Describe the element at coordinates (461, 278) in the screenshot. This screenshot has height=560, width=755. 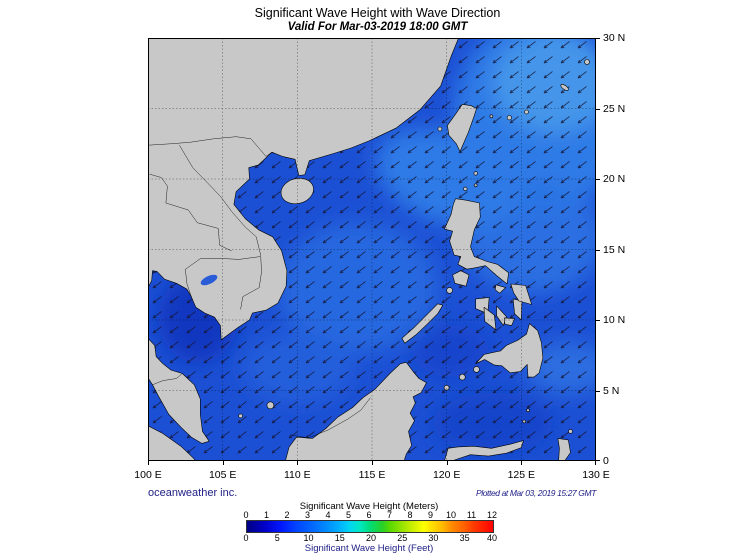
I see `land-mindoro` at that location.